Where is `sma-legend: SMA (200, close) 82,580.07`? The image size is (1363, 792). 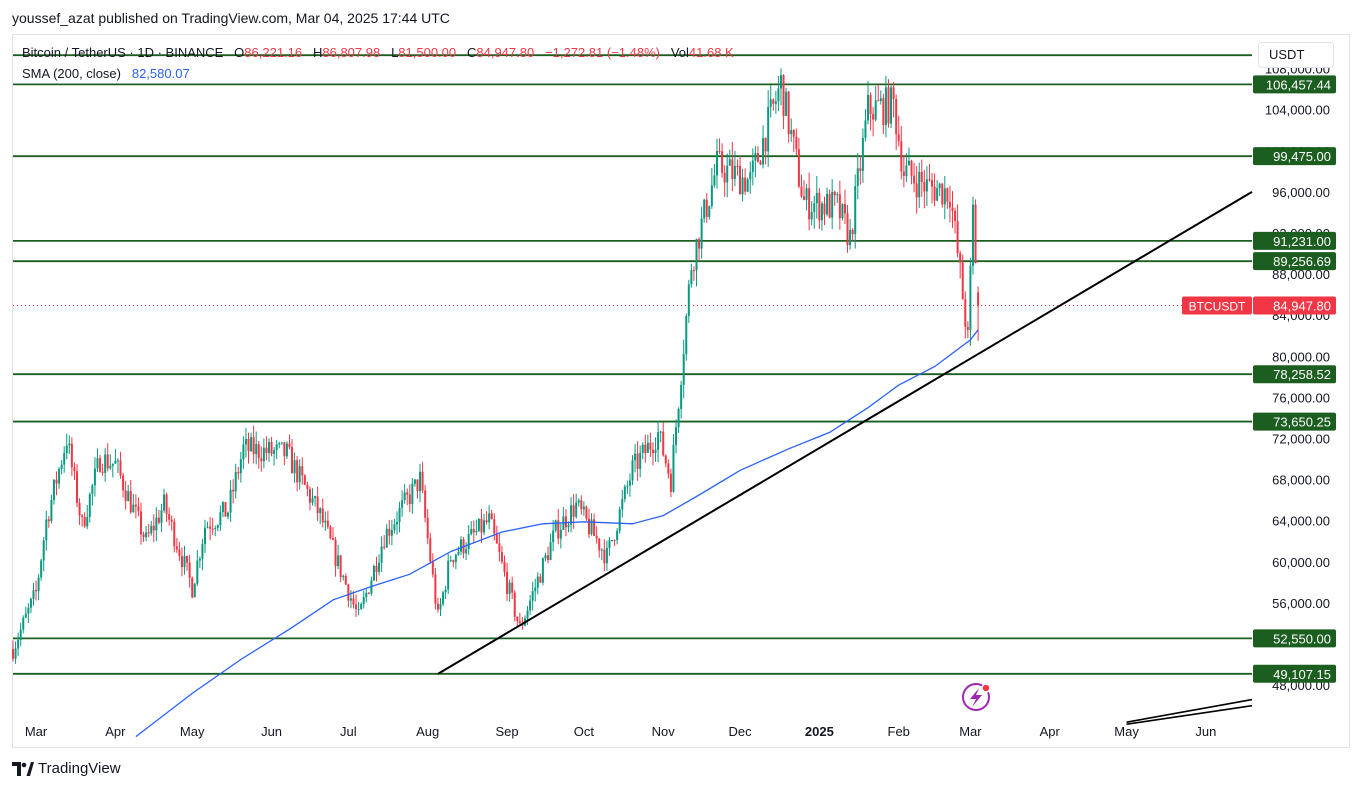
sma-legend: SMA (200, close) 82,580.07 is located at coordinates (106, 73).